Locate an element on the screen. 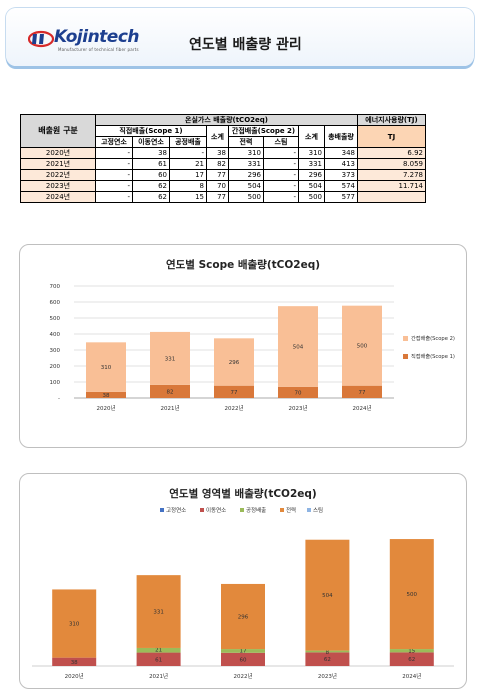 Image resolution: width=480 pixels, height=694 pixels. x-tick-label: 2020년 is located at coordinates (105, 408).